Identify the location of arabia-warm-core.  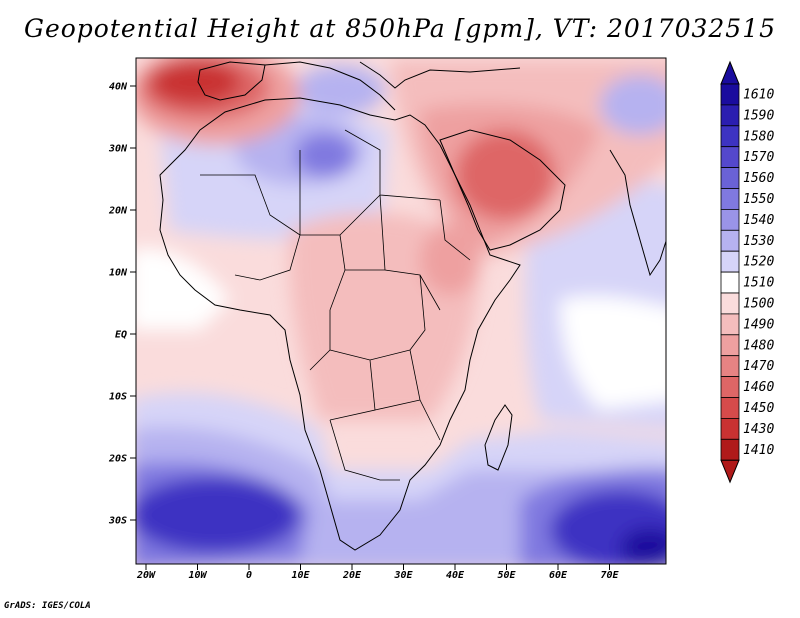
(505, 175).